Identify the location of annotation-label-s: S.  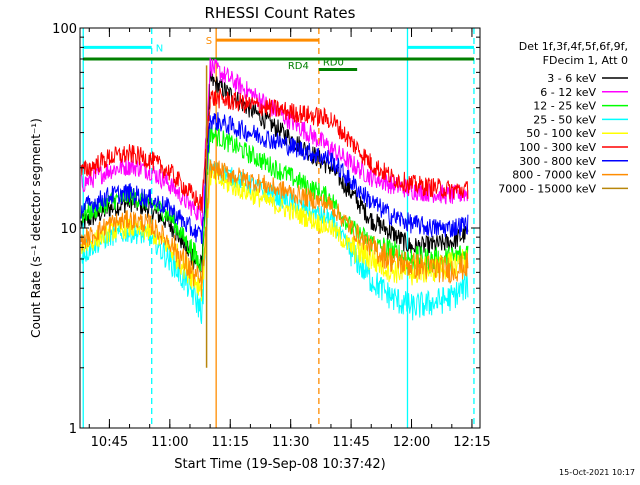
(209, 41).